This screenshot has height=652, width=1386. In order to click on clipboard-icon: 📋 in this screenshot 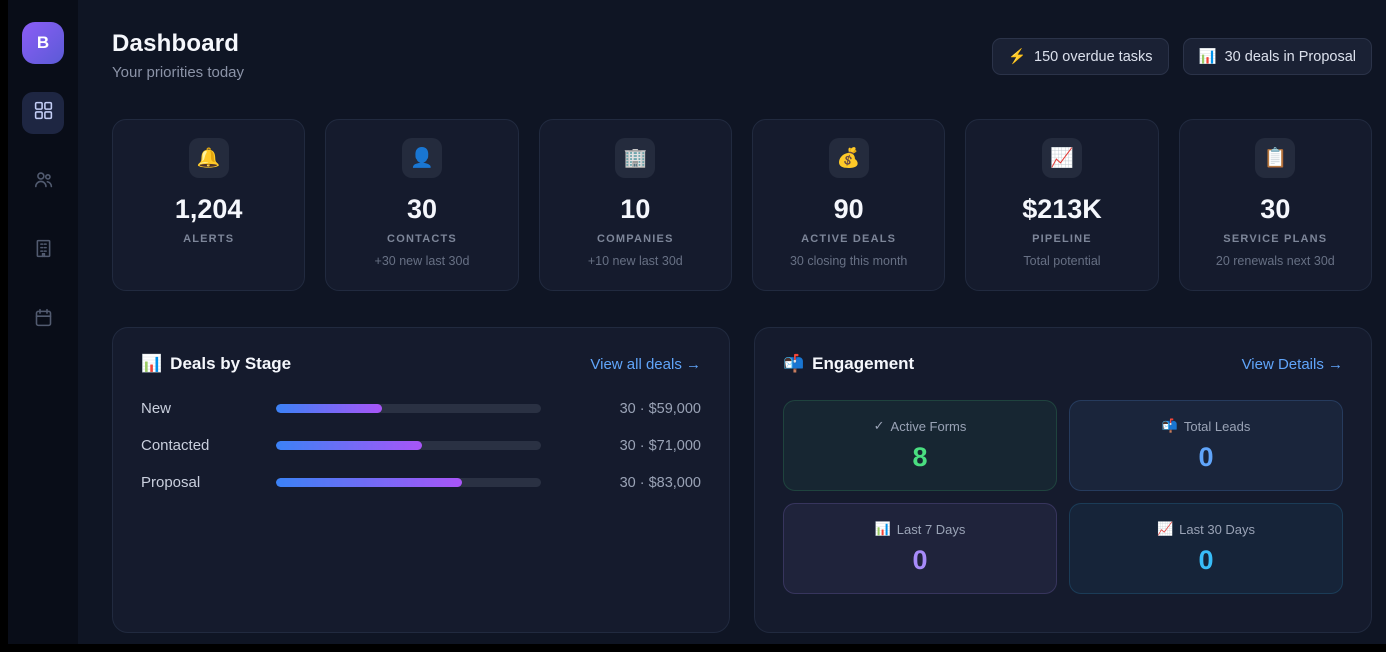, I will do `click(1275, 158)`.